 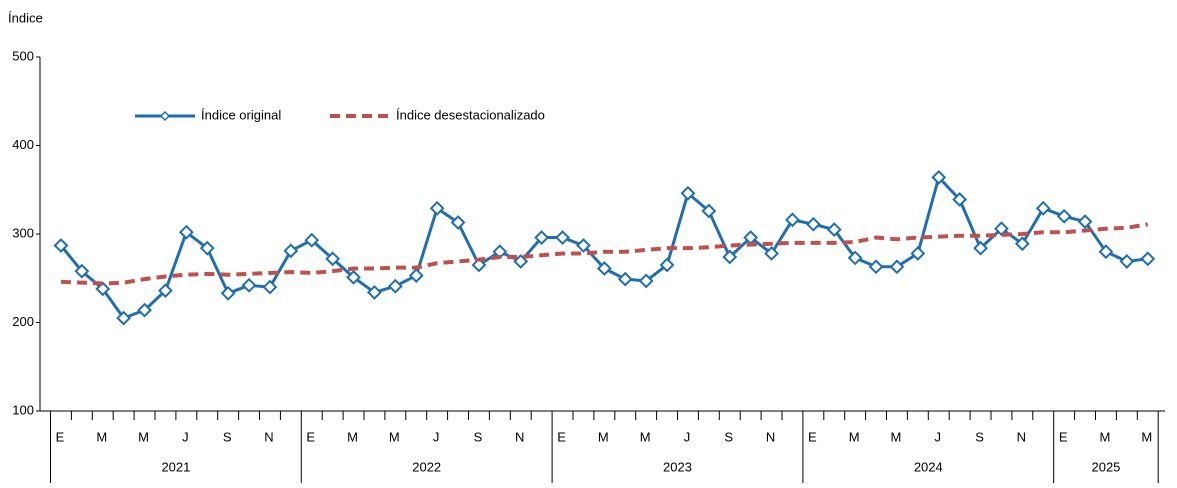 What do you see at coordinates (241, 114) in the screenshot?
I see `legend-label: Índice original` at bounding box center [241, 114].